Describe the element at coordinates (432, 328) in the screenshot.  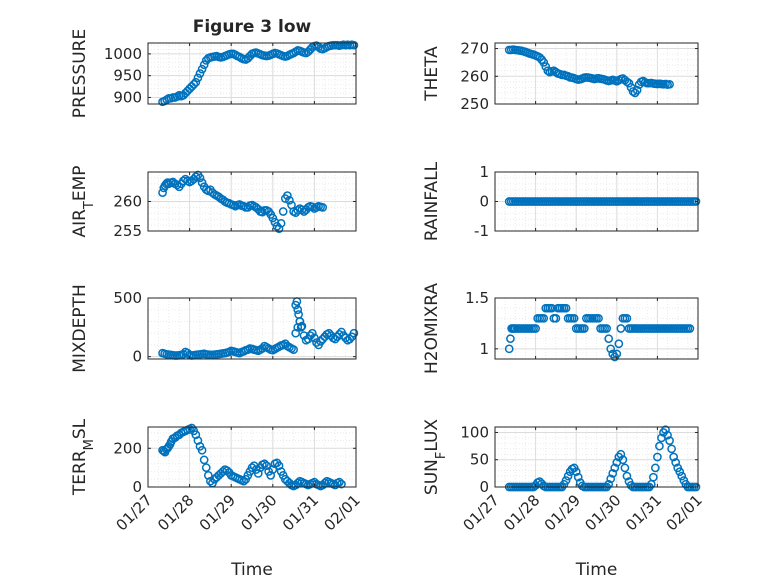
I see `y-axis-label-h2omixra: H2OMIXRA` at that location.